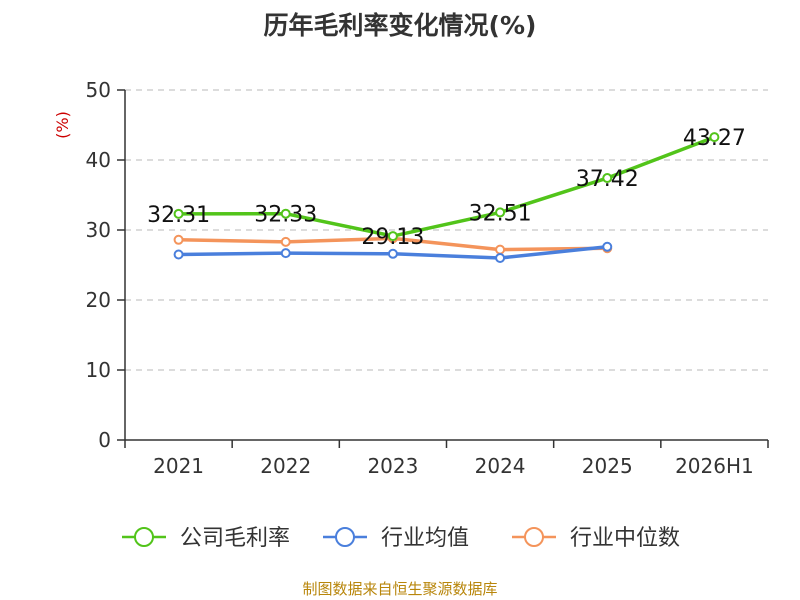 The height and width of the screenshot is (600, 800). What do you see at coordinates (400, 25) in the screenshot?
I see `chart-title: 历年毛利率变化情况(%)` at bounding box center [400, 25].